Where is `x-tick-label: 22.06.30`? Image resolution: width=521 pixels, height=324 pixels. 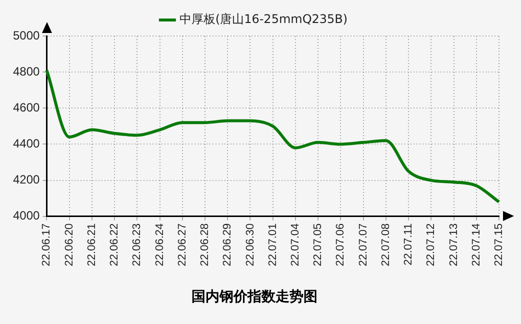 x-tick-label: 22.06.30 is located at coordinates (250, 244).